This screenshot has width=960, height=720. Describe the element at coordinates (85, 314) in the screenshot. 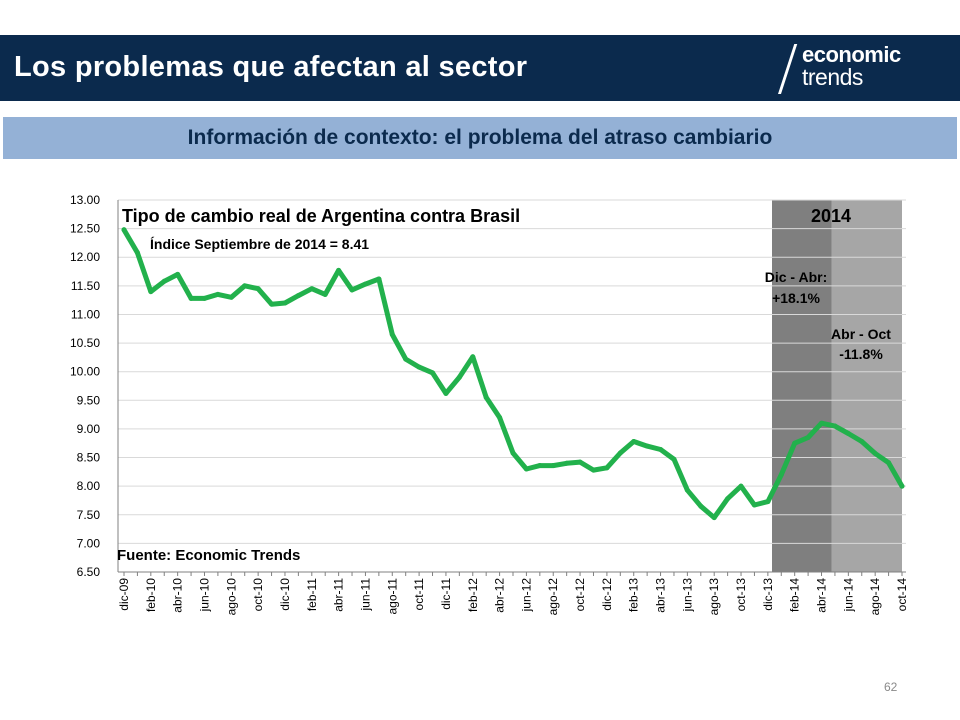

I see `y-tick-label: 11.00` at that location.